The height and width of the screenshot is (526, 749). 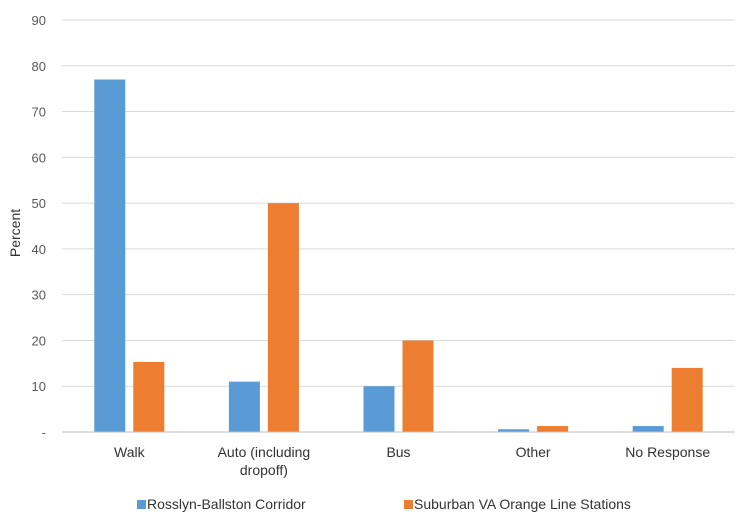 What do you see at coordinates (39, 226) in the screenshot?
I see `y-axis-tick-labels: - 10 20 30 40 50 60 70 80 90` at bounding box center [39, 226].